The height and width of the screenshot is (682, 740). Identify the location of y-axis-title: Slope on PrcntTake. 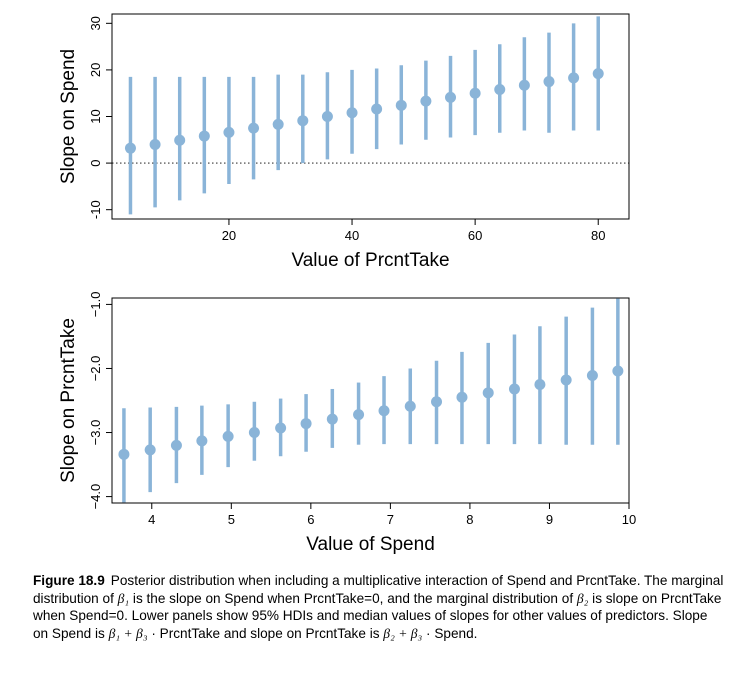
(68, 400).